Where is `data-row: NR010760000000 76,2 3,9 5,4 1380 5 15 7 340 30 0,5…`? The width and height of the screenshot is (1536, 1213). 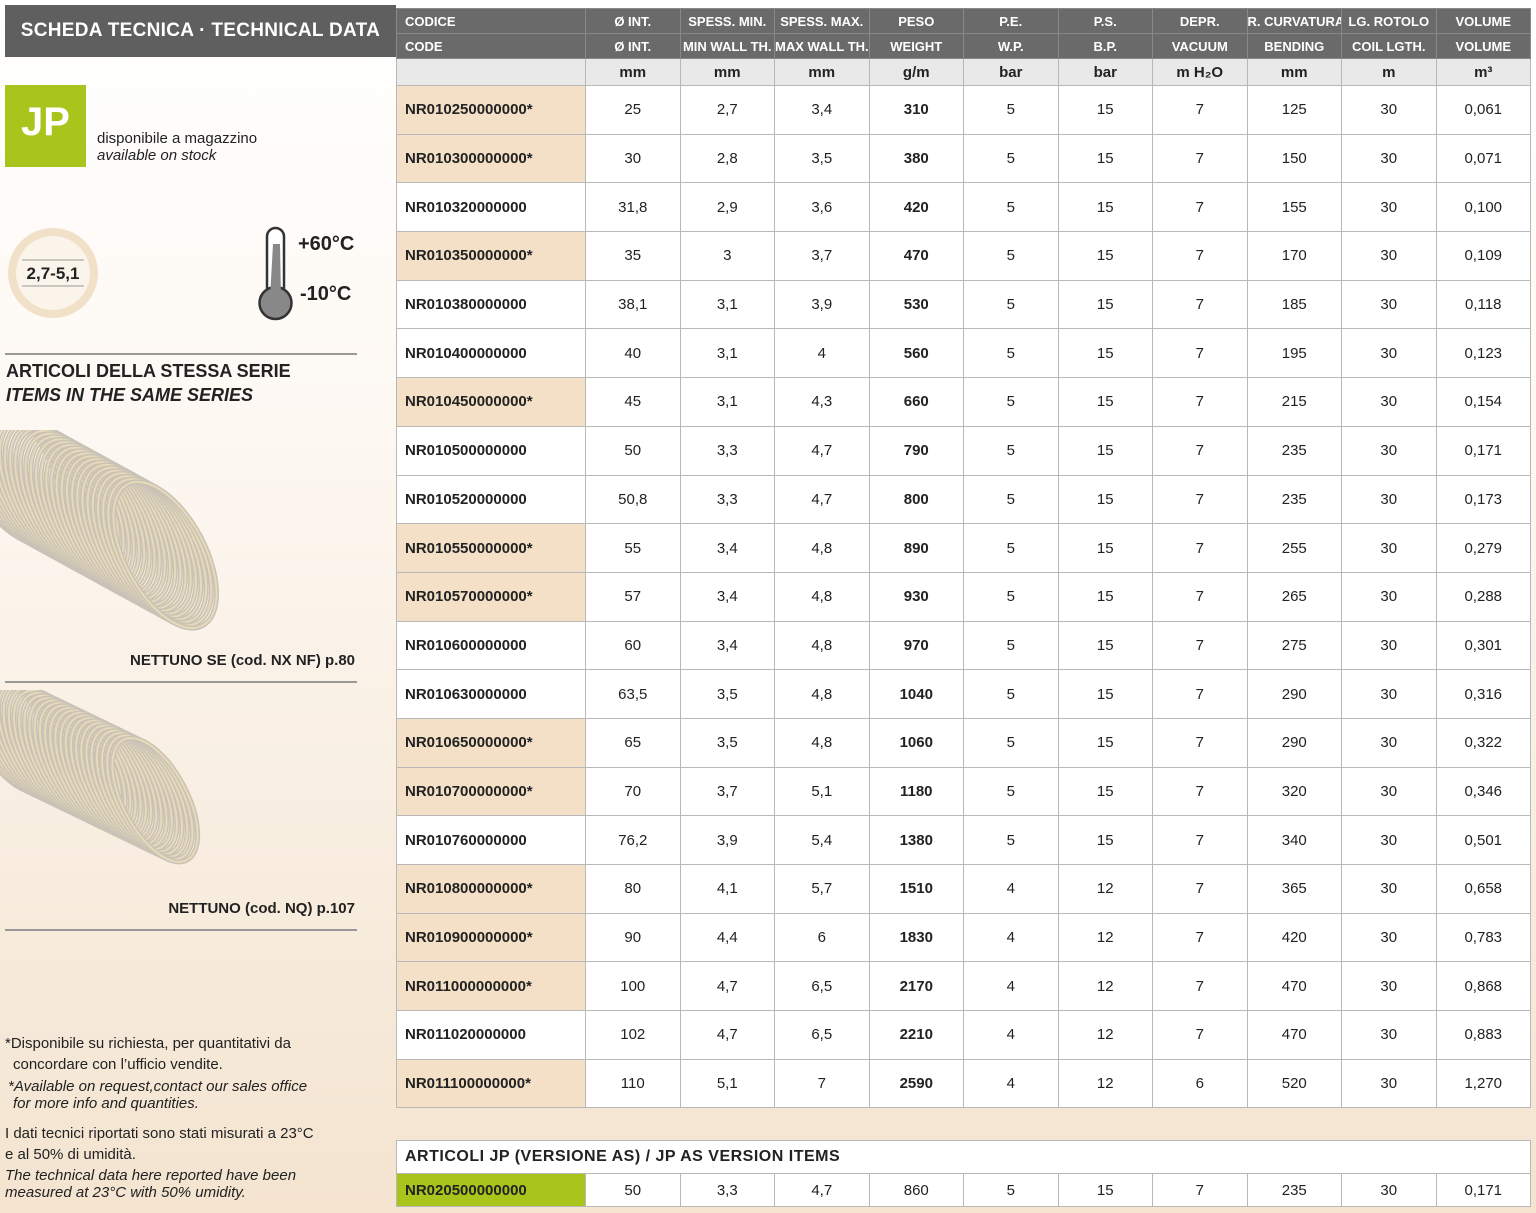 data-row: NR010760000000 76,2 3,9 5,4 1380 5 15 7 340 30 0,5… is located at coordinates (963, 840).